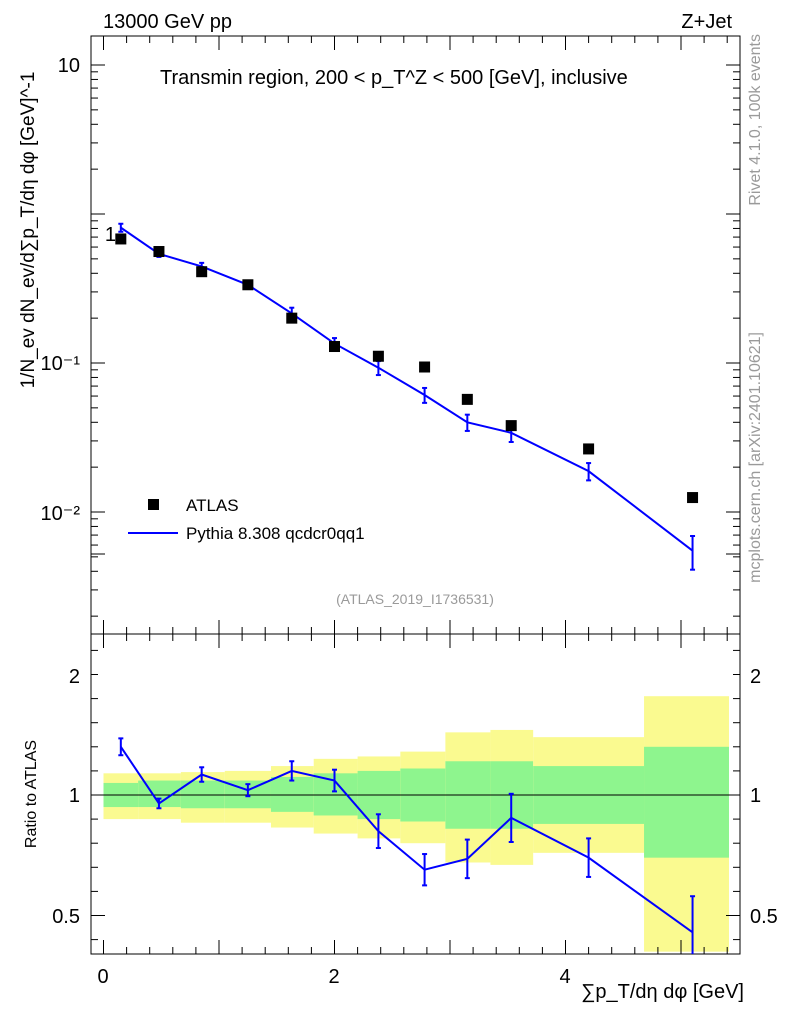  Describe the element at coordinates (706, 22) in the screenshot. I see `process-label: Z+Jet` at that location.